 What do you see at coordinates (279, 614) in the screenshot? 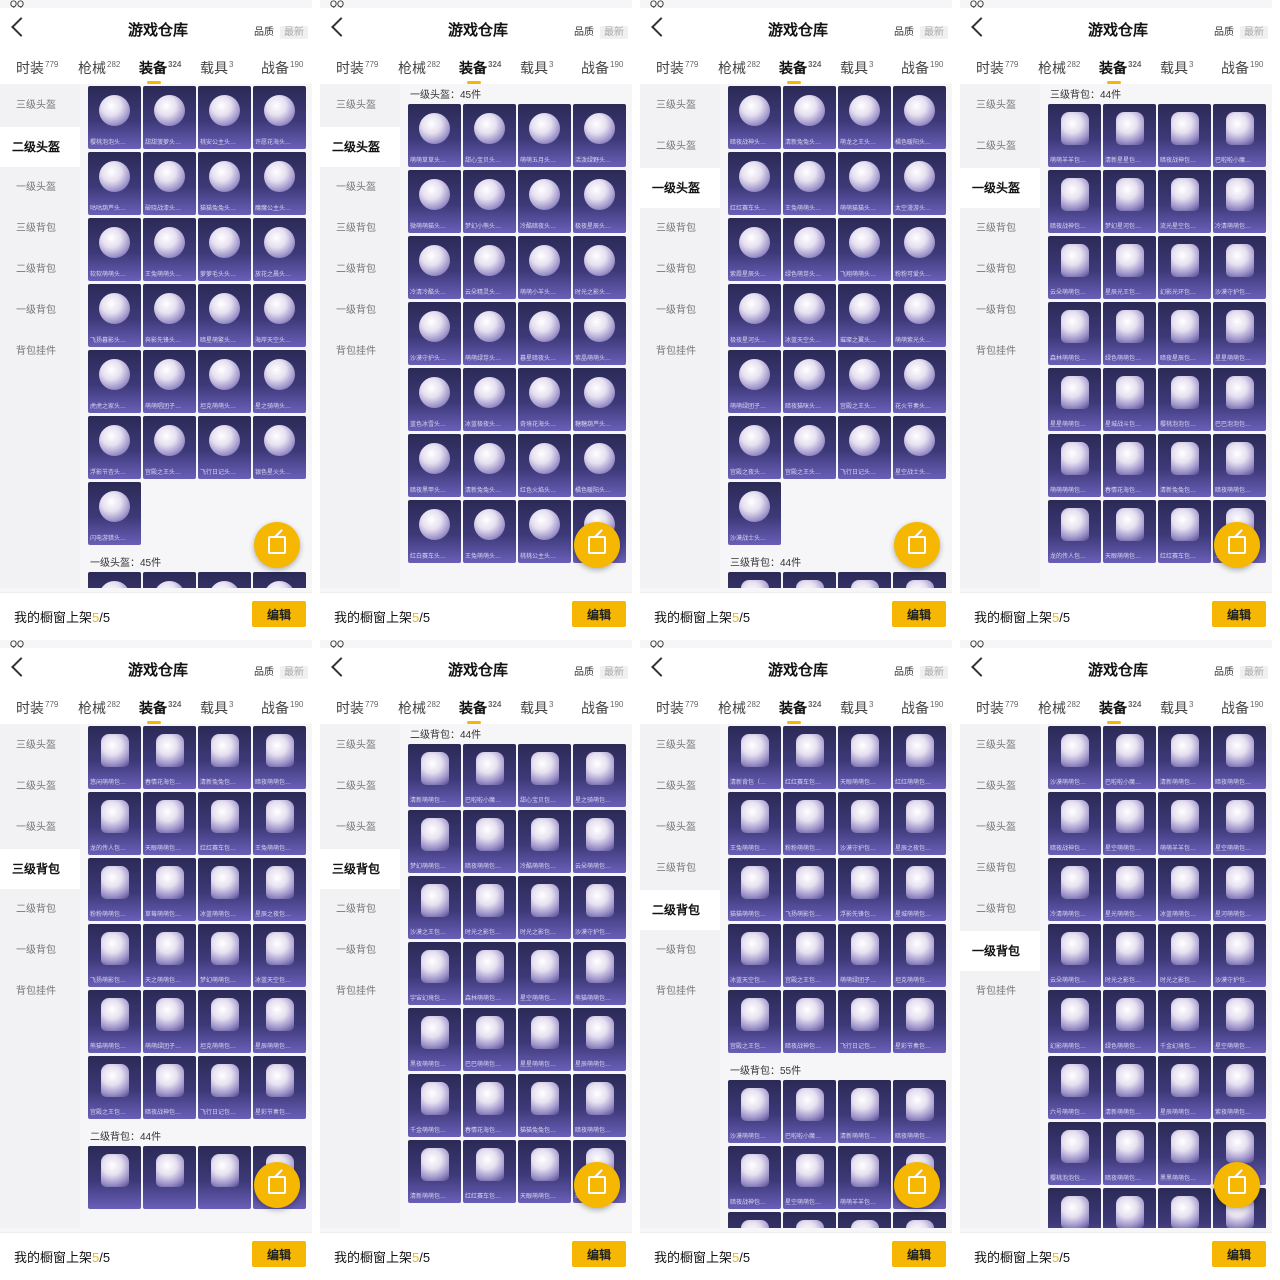
I see `edit-button: 编辑` at bounding box center [279, 614].